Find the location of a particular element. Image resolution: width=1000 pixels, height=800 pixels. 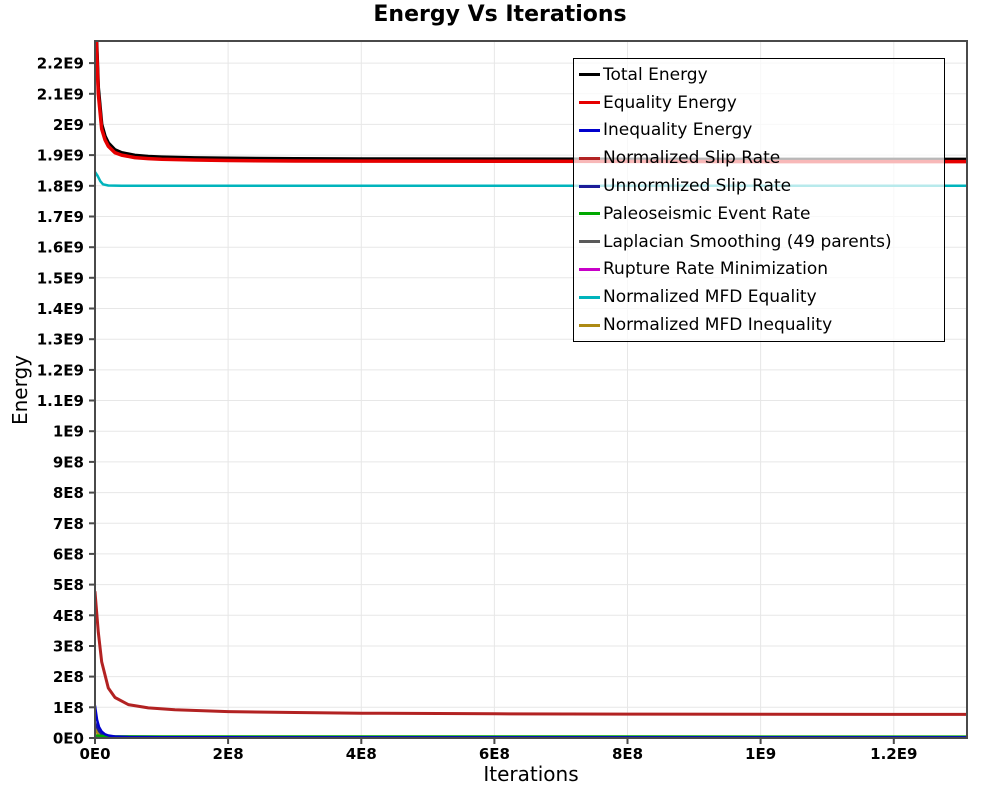

x-tick-label: 1E9 is located at coordinates (760, 754).